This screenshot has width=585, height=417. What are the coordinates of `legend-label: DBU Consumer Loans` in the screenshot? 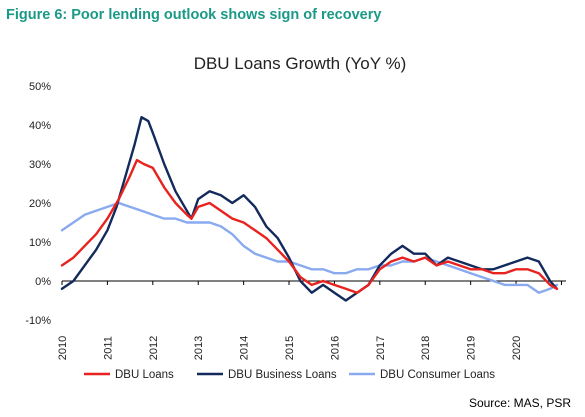 It's located at (437, 375).